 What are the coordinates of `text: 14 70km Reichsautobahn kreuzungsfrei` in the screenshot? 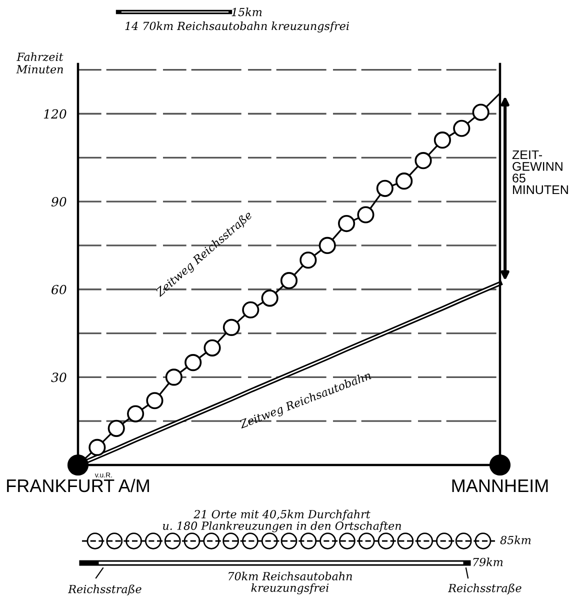 It's located at (237, 27).